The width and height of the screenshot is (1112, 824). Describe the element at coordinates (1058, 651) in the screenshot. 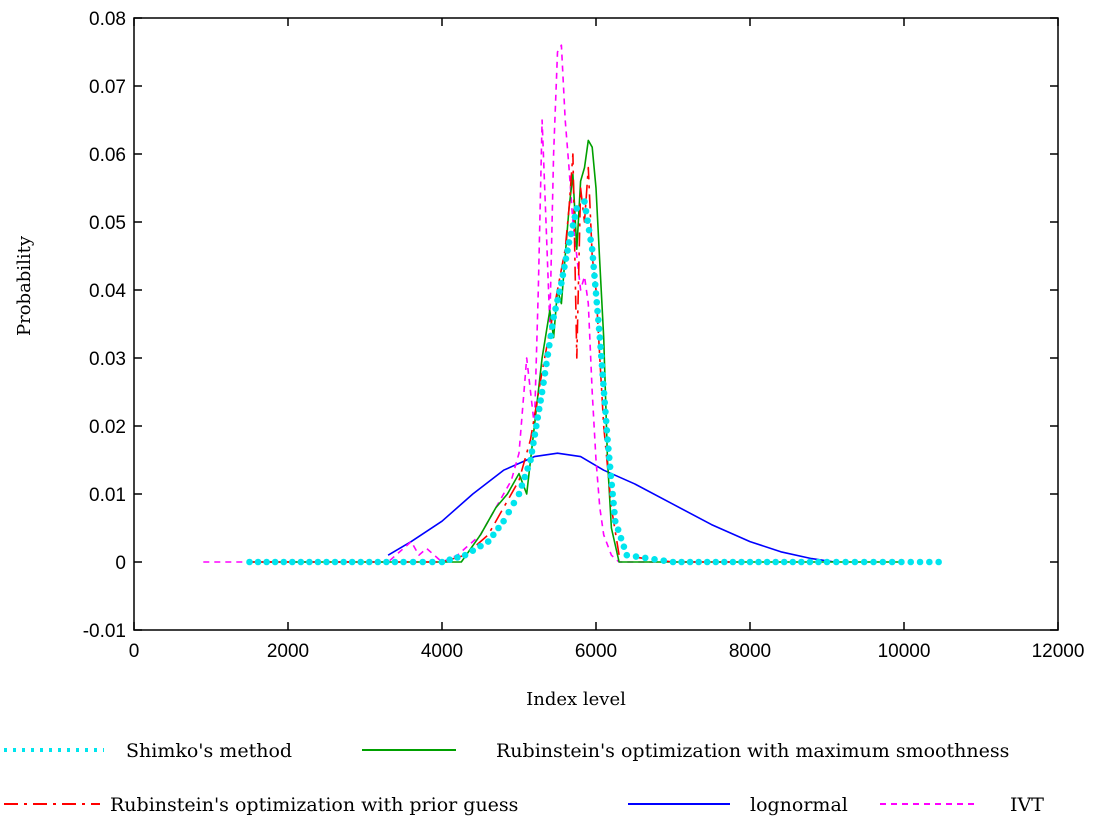

I see `x-tick-label: 12000` at that location.